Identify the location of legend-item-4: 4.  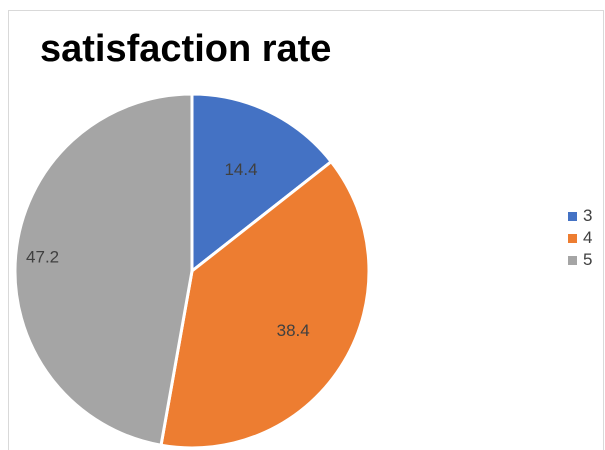
(580, 238).